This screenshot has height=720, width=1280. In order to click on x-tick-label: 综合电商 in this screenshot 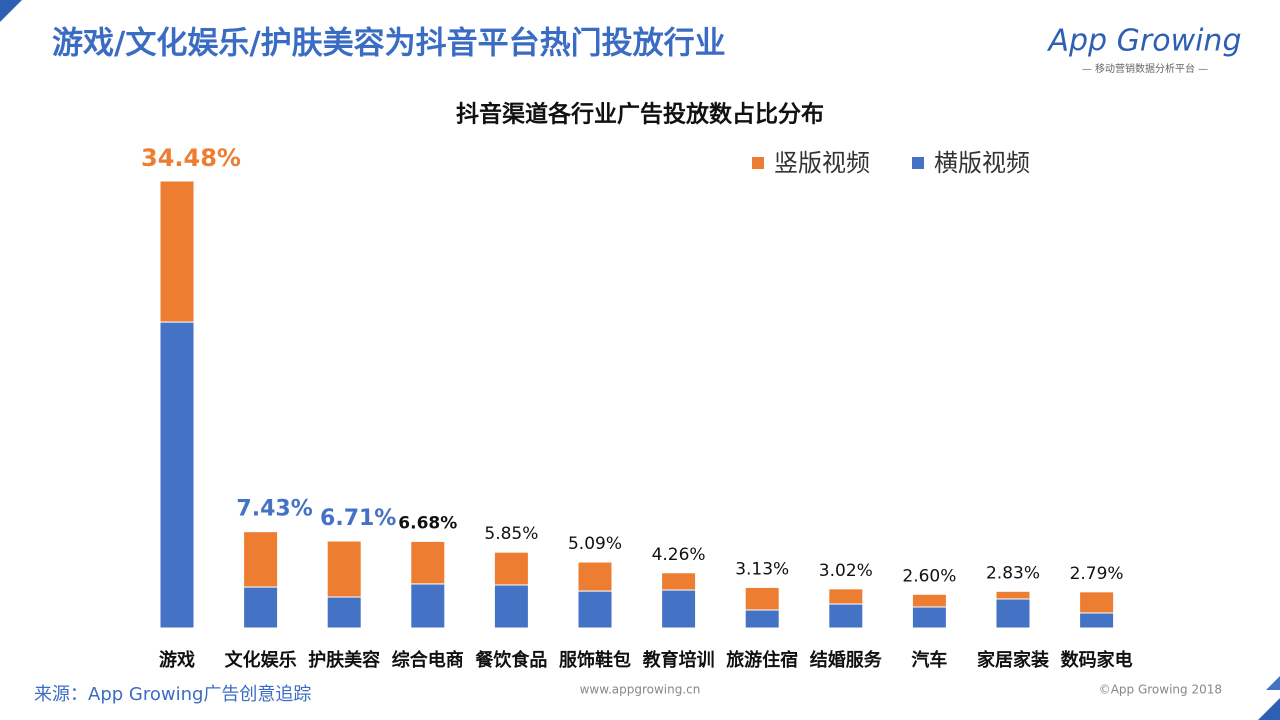, I will do `click(428, 660)`.